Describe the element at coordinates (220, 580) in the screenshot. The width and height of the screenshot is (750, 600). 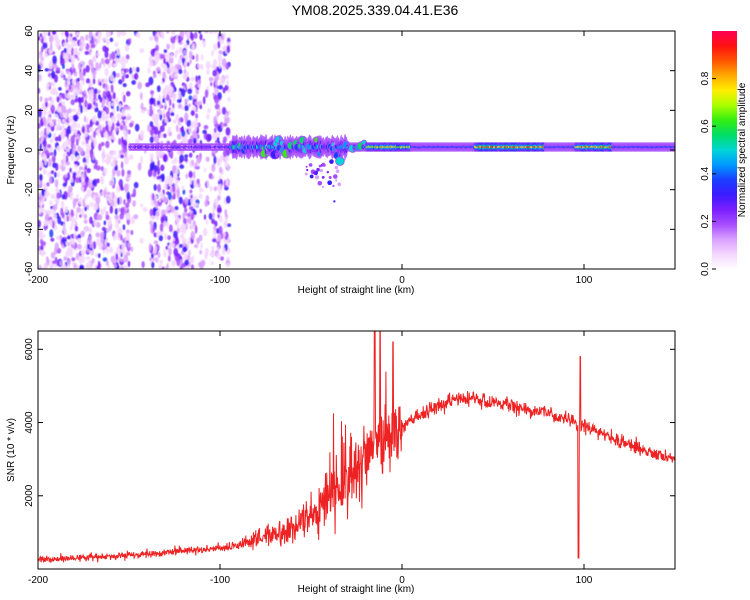
I see `x-tick-label: -100` at that location.